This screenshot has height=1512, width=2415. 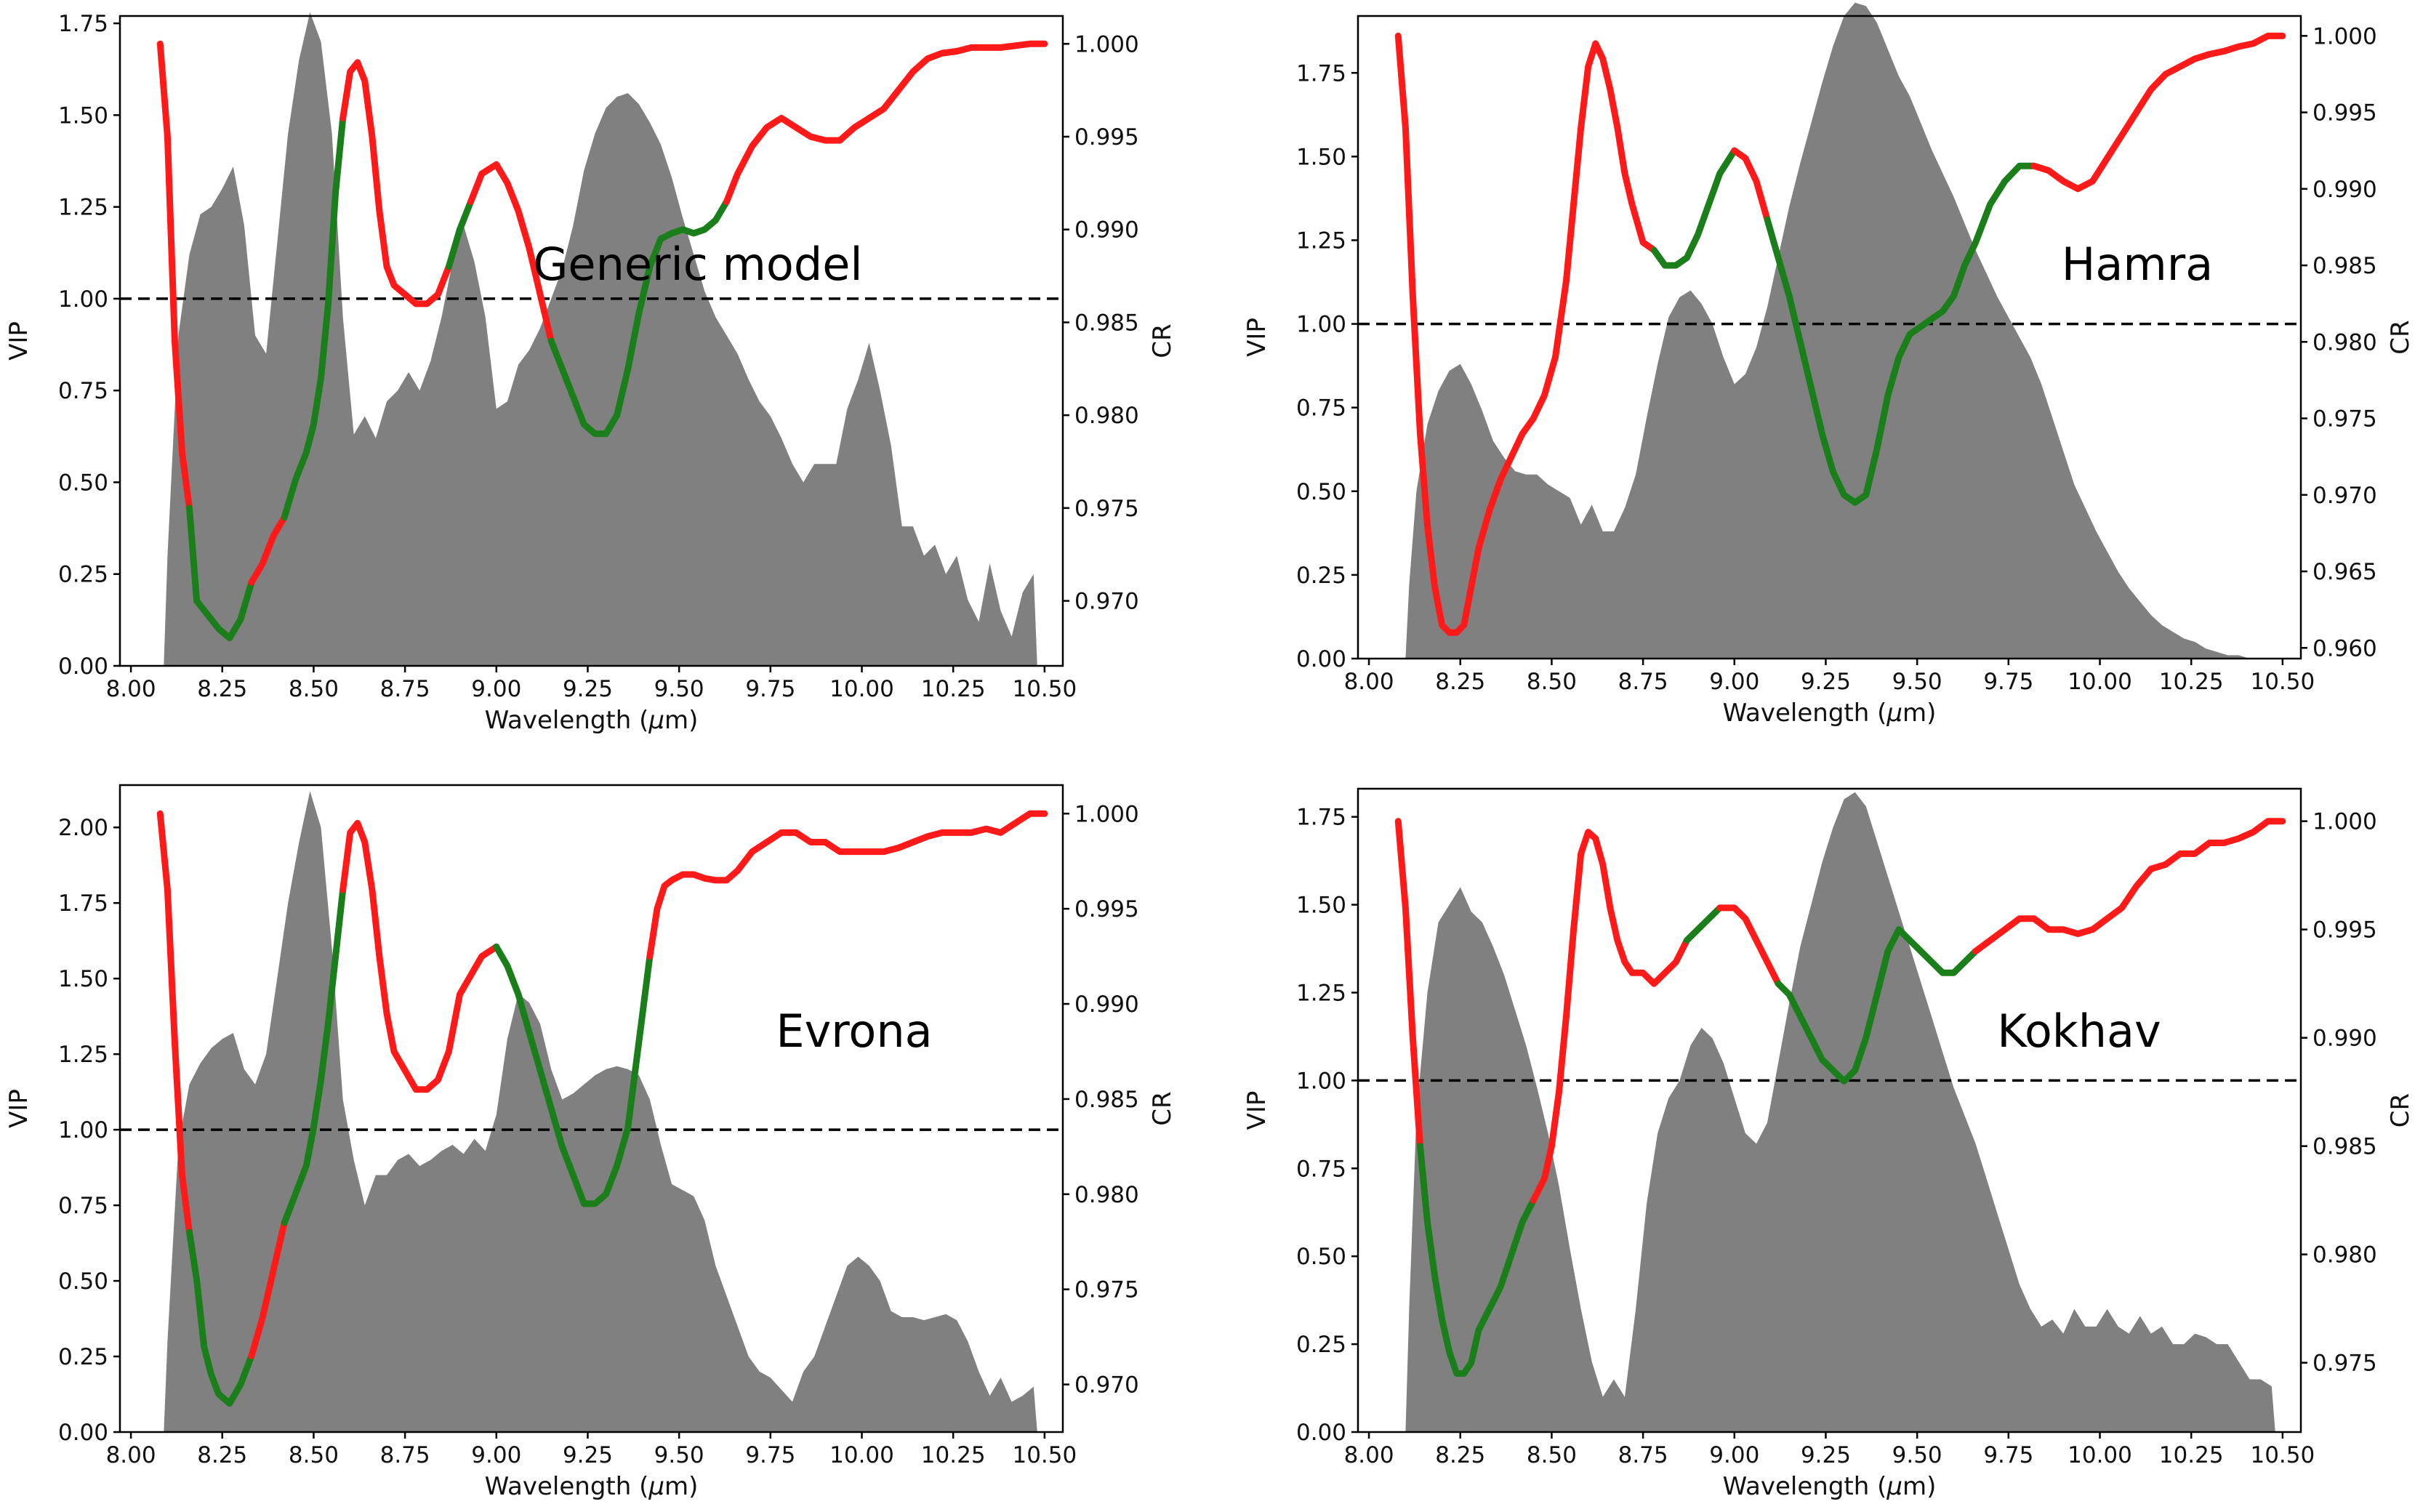 I want to click on y-tick-label: 0.25, so click(x=83, y=1357).